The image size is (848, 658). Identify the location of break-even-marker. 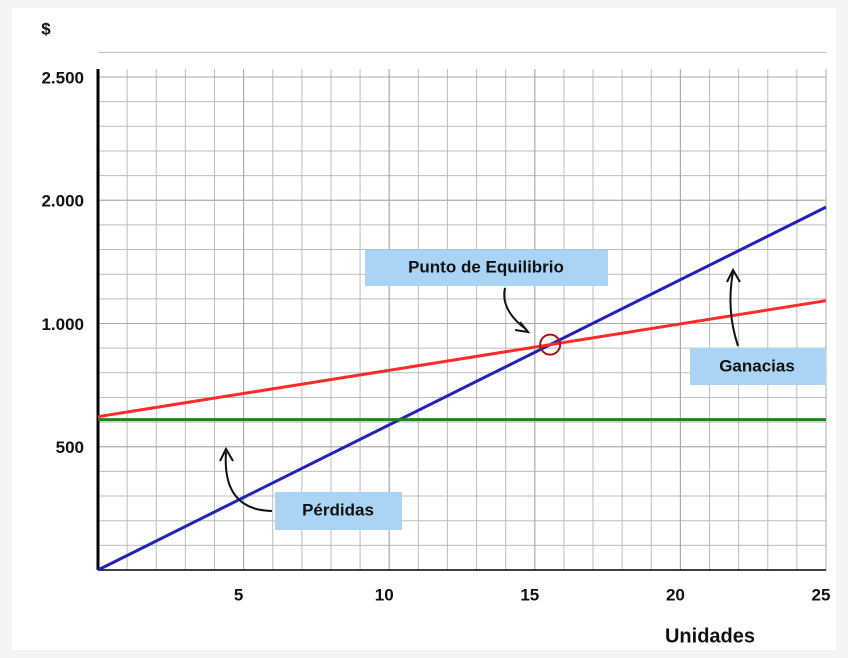
(550, 344).